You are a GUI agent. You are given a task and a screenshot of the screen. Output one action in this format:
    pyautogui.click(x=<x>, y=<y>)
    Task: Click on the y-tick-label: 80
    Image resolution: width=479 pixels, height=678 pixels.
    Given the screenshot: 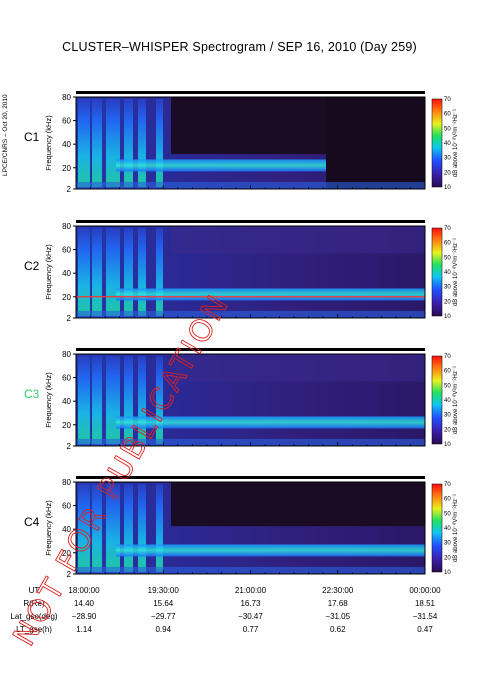 What is the action you would take?
    pyautogui.click(x=66, y=97)
    